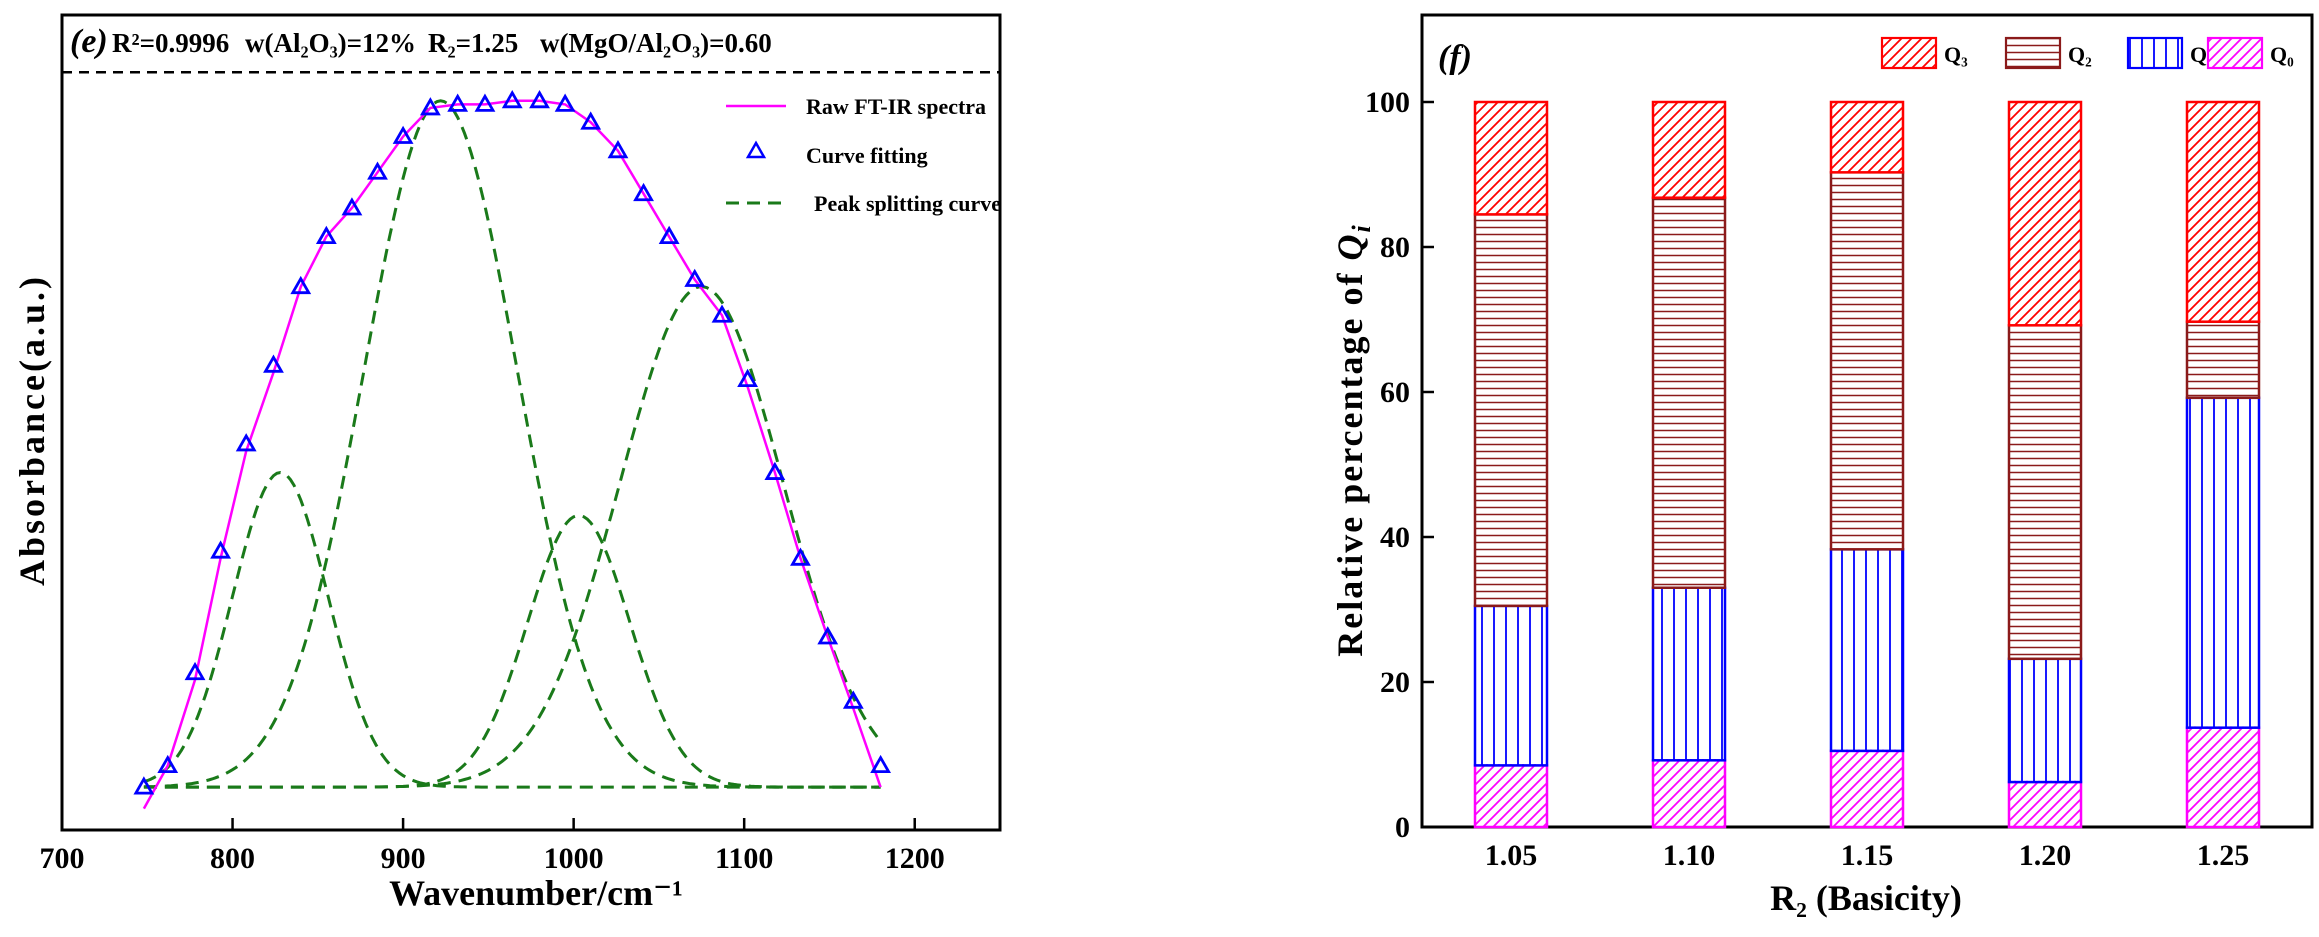 The height and width of the screenshot is (937, 2319). Describe the element at coordinates (403, 858) in the screenshot. I see `ftir-x-tick-label-2: 900` at that location.